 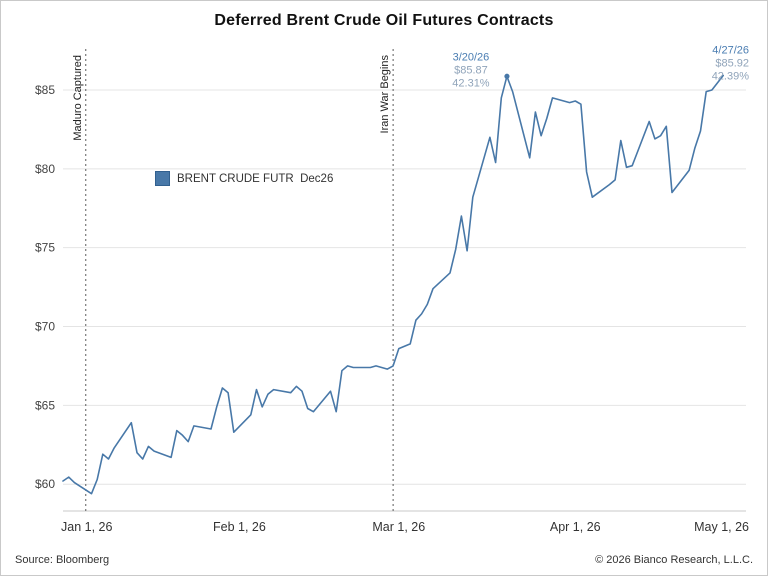 What do you see at coordinates (45, 405) in the screenshot?
I see `y-tick-label: $65` at bounding box center [45, 405].